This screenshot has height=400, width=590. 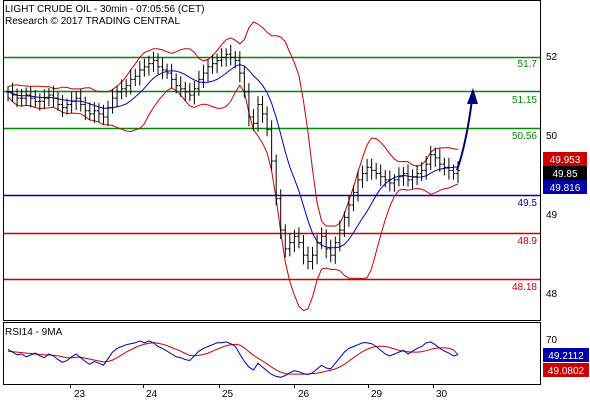 What do you see at coordinates (228, 394) in the screenshot?
I see `x-tick-label: 25` at bounding box center [228, 394].